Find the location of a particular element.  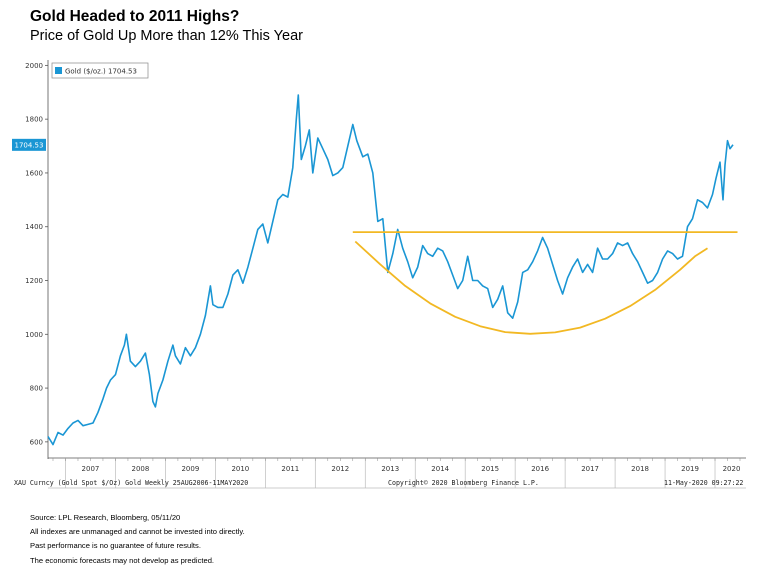

last-value-tag is located at coordinates (29, 144).